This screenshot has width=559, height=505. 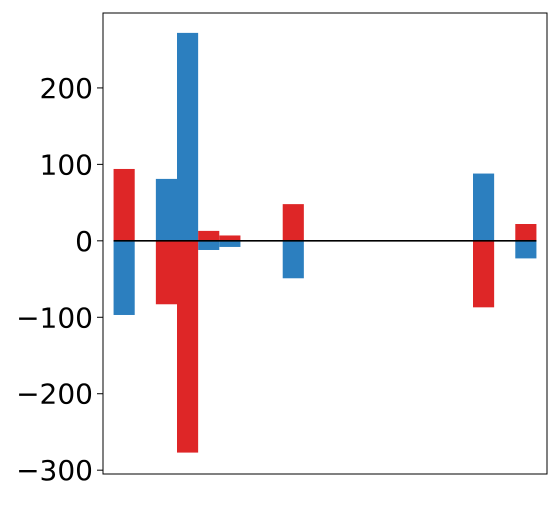 What do you see at coordinates (54, 470) in the screenshot?
I see `y-tick-label: −300` at bounding box center [54, 470].